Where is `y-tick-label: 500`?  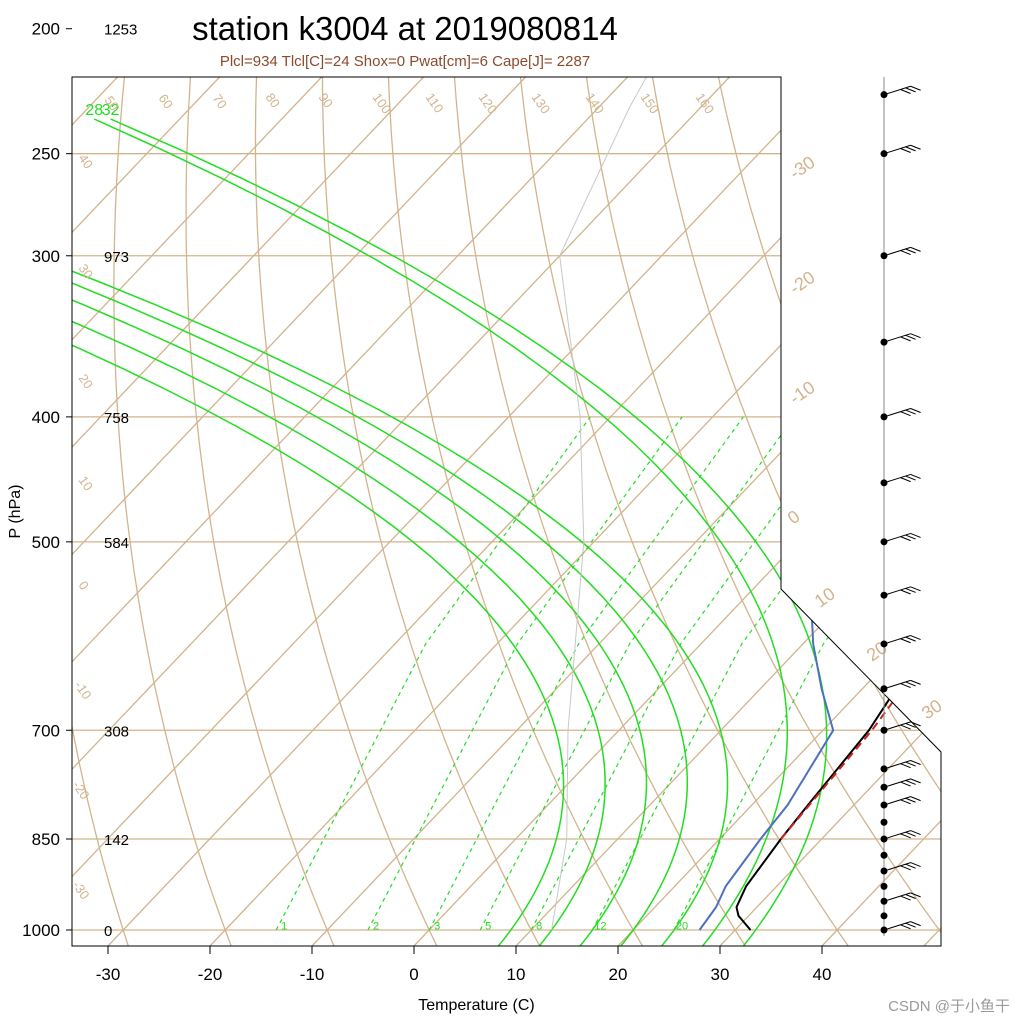
y-tick-label: 500 is located at coordinates (46, 542).